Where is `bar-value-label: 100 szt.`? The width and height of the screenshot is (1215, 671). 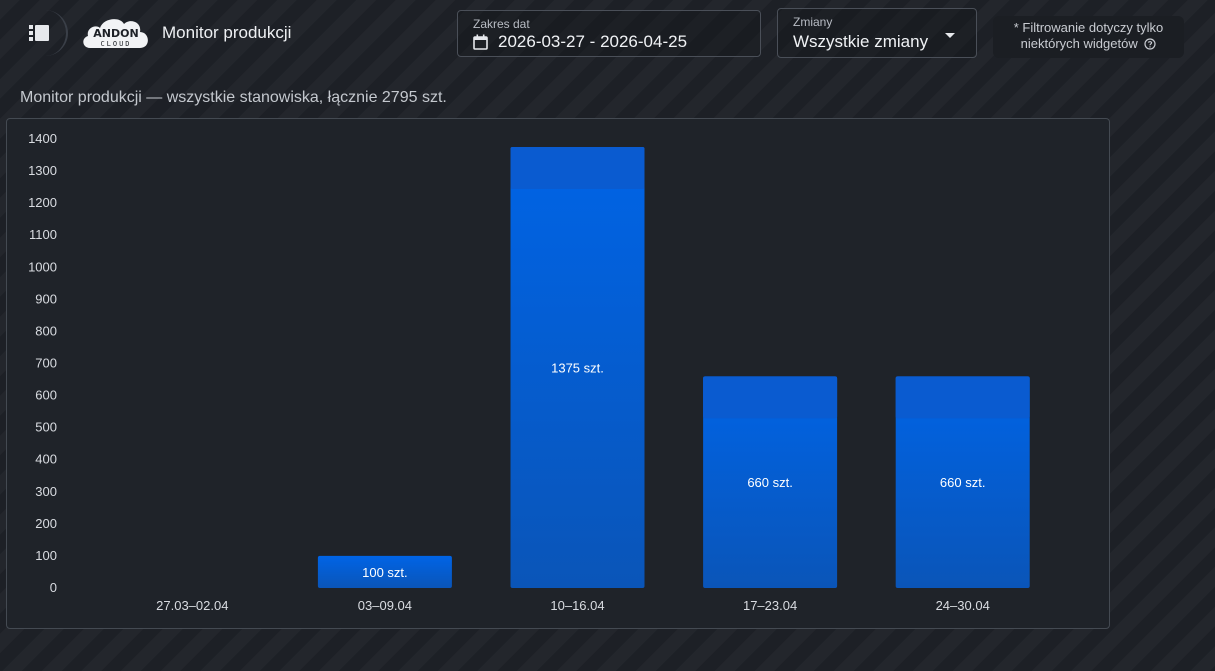 bar-value-label: 100 szt. is located at coordinates (385, 572).